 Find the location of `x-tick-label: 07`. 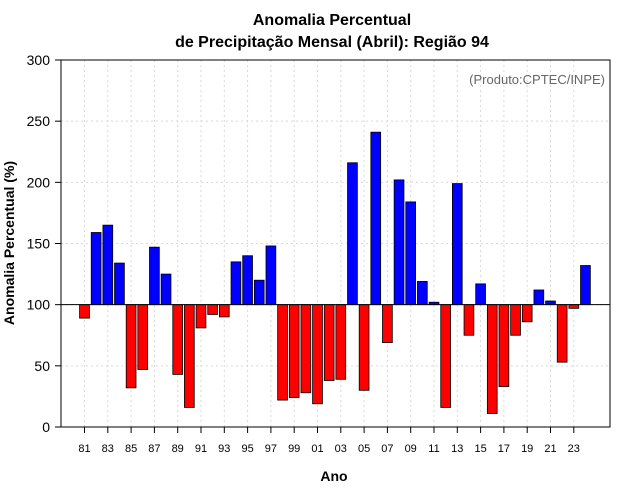

x-tick-label: 07 is located at coordinates (387, 449).